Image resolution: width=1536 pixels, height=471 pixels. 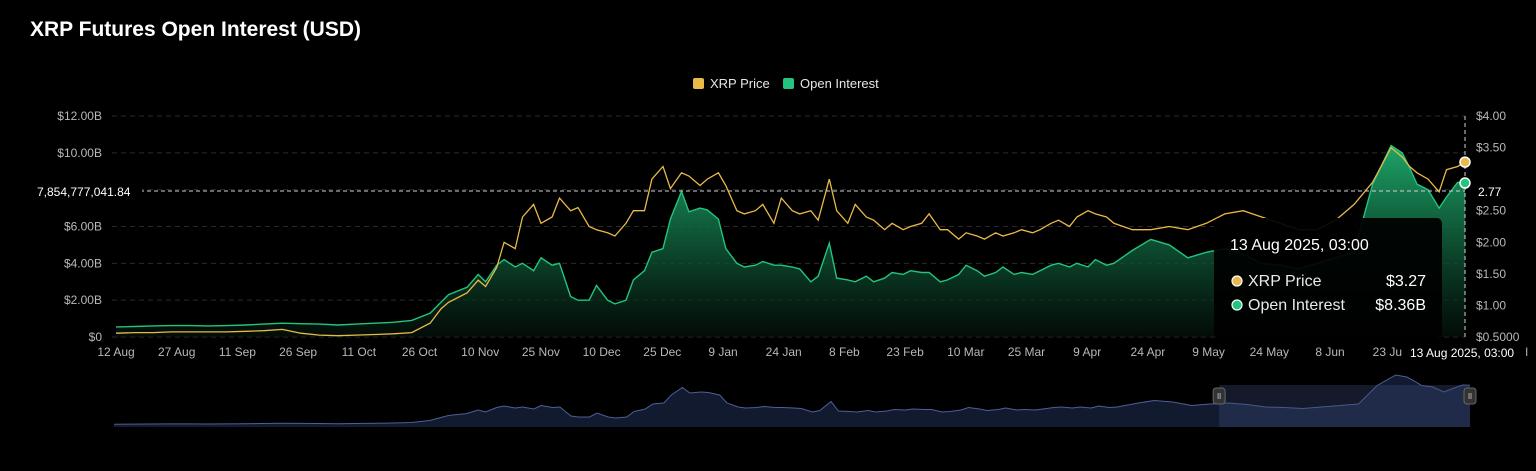 I want to click on tooltip-price-dot, so click(x=1237, y=281).